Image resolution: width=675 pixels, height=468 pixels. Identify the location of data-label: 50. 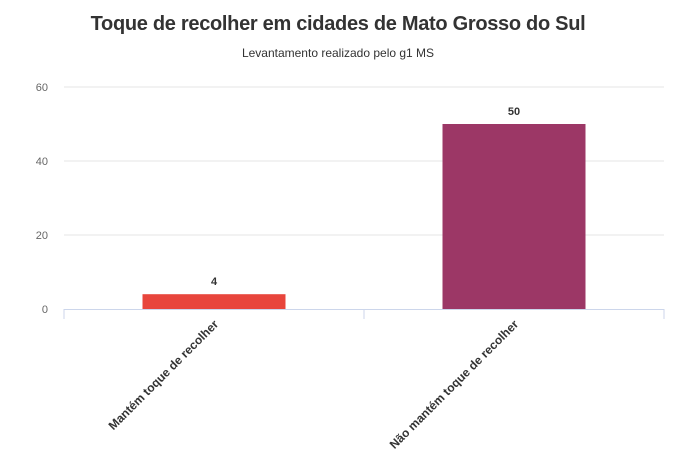
(514, 112).